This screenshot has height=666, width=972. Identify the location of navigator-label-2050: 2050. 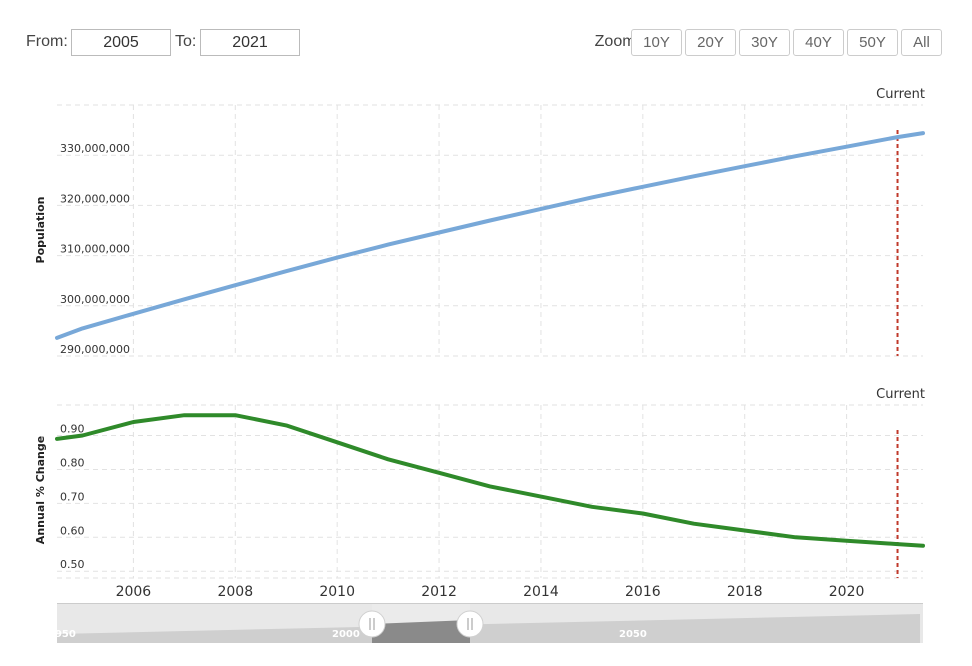
(633, 634).